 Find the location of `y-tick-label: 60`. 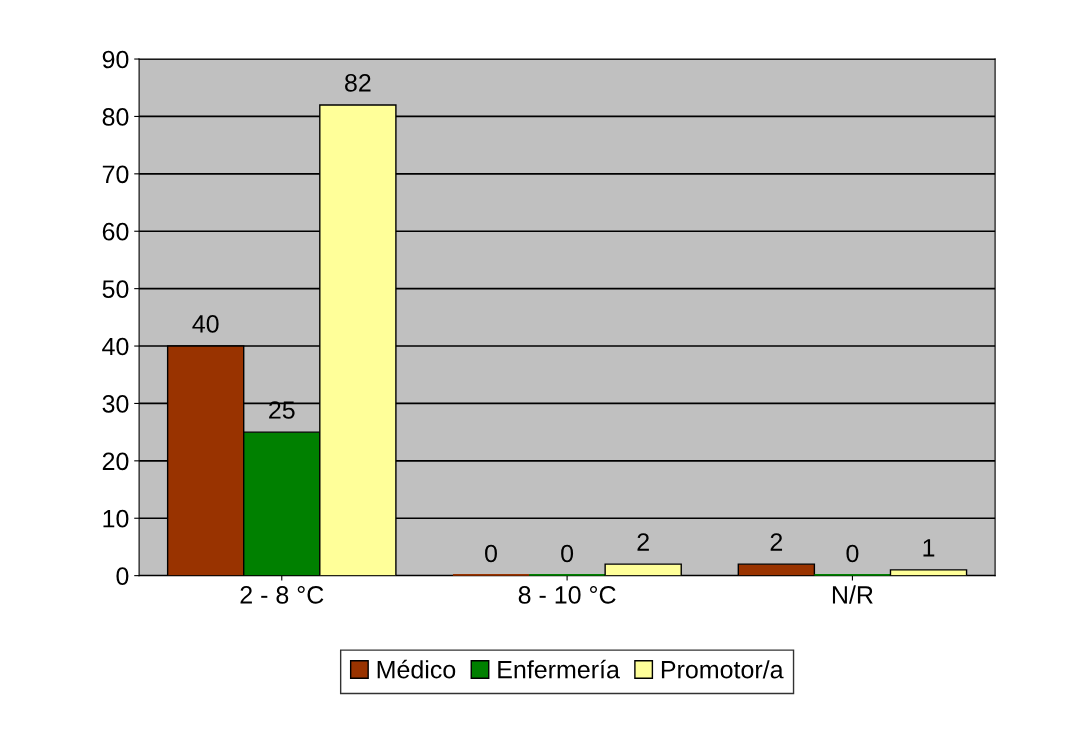

y-tick-label: 60 is located at coordinates (115, 231).